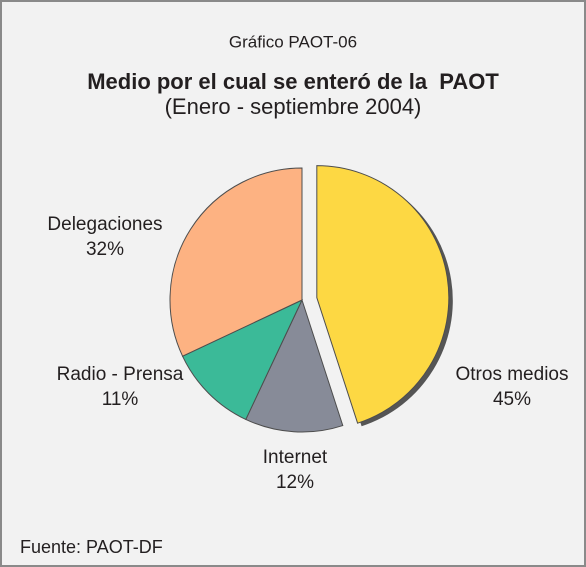 The width and height of the screenshot is (586, 567). I want to click on slice-value: 12%, so click(295, 482).